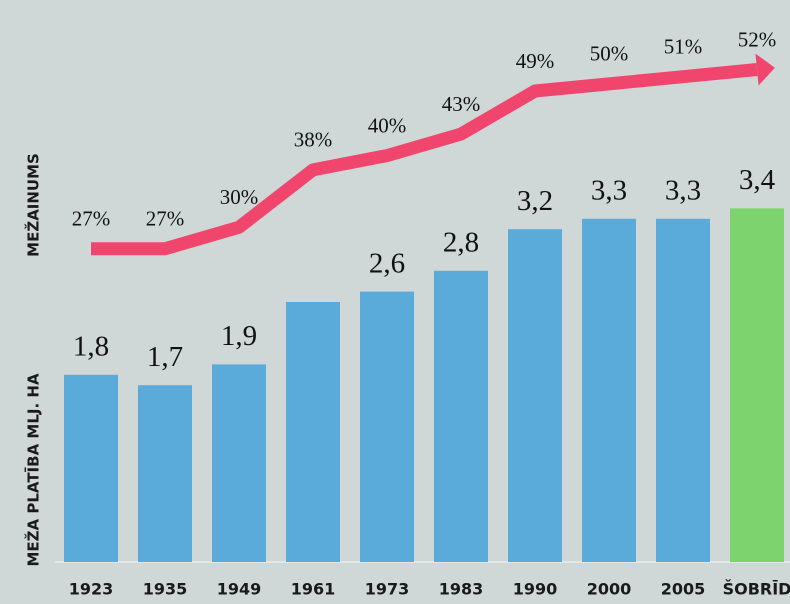 The width and height of the screenshot is (790, 604). I want to click on line-arrowhead, so click(765, 69).